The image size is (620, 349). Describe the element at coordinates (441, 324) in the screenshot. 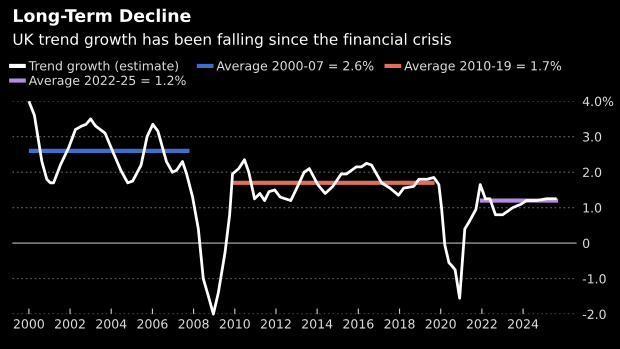

I see `x-tick-label: 2020` at that location.